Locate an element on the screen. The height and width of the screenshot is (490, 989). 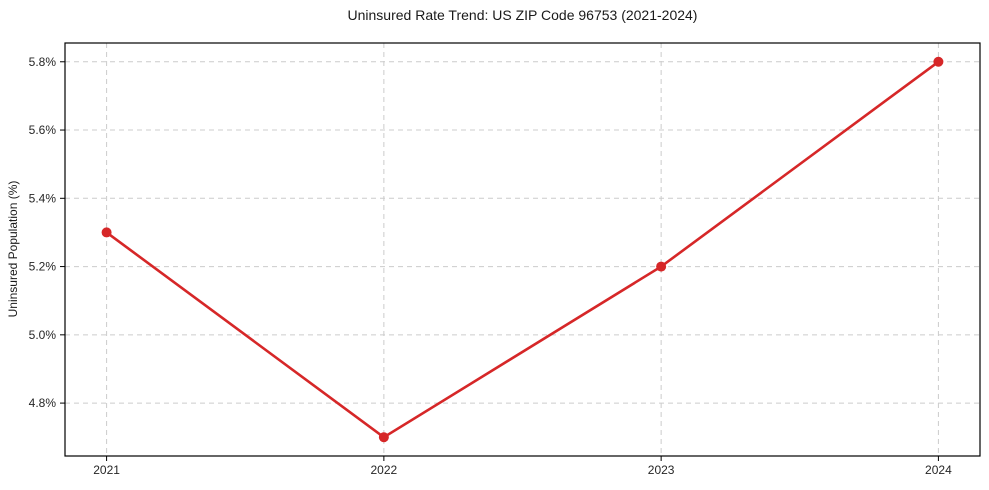
y-tick-label: 5.6% is located at coordinates (43, 130).